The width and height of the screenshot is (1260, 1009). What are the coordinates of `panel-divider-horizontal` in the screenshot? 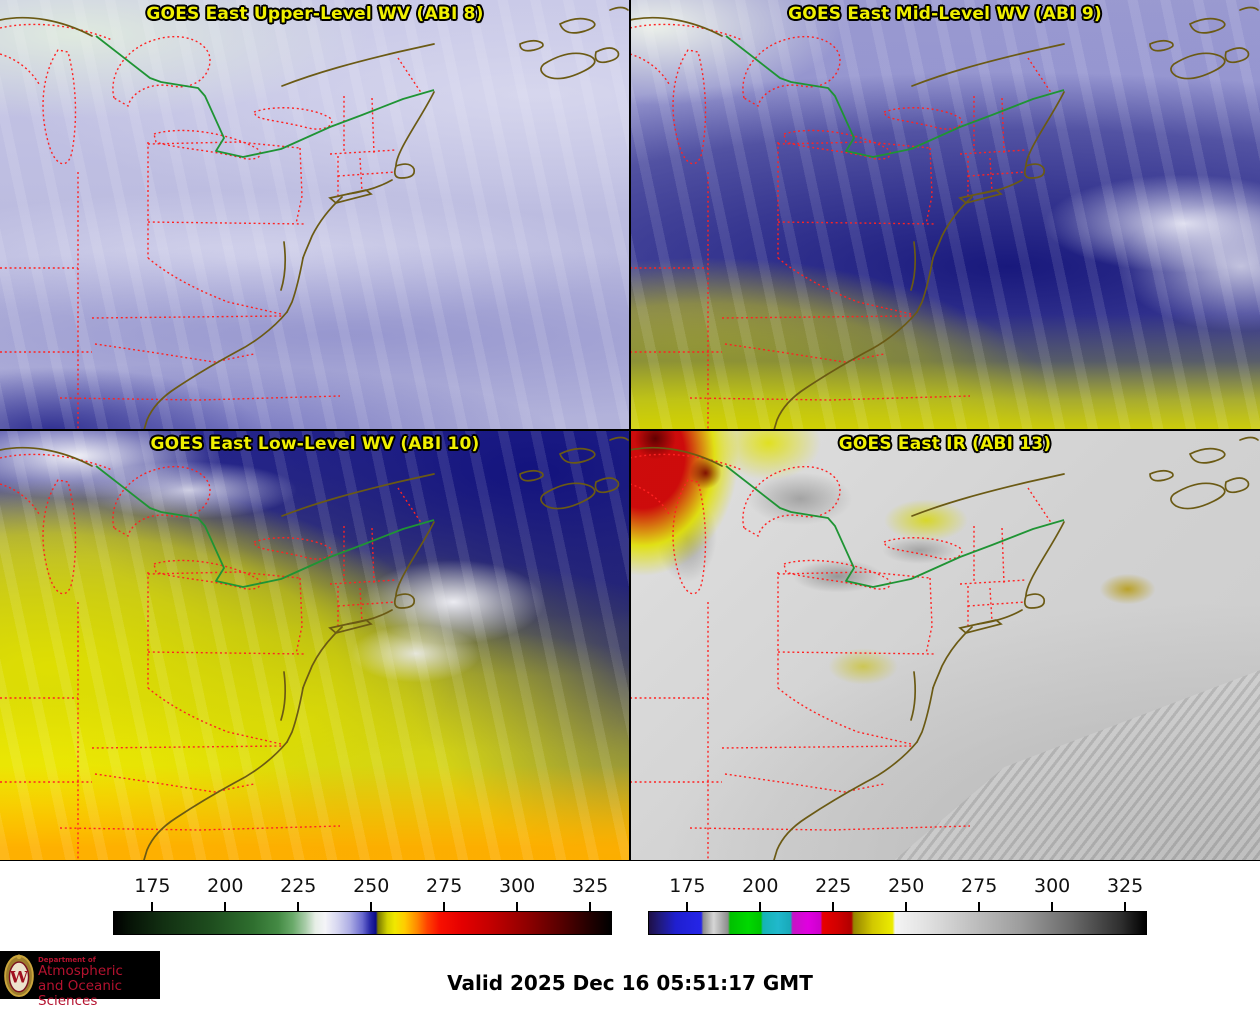 It's located at (630, 430).